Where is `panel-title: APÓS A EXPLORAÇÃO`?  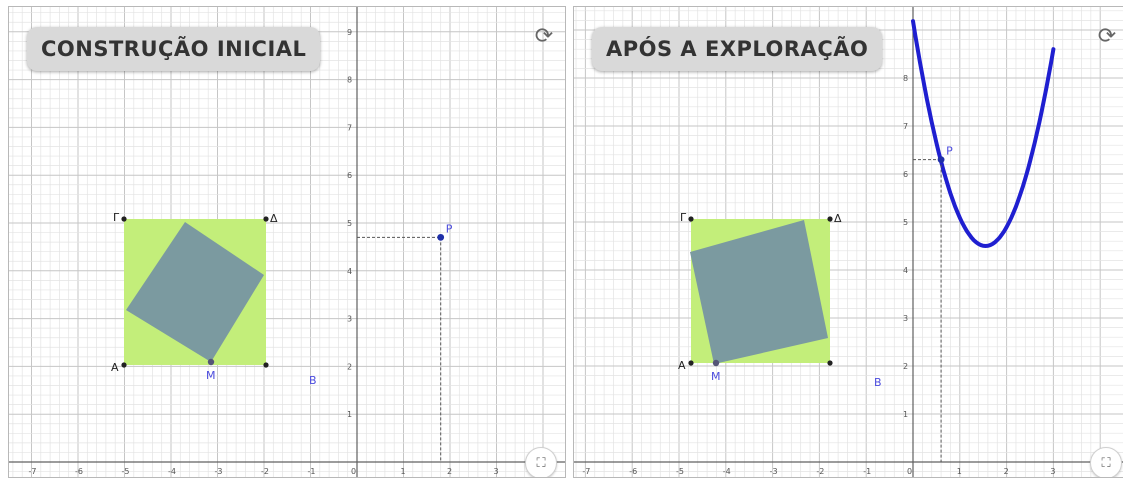
panel-title: APÓS A EXPLORAÇÃO is located at coordinates (737, 49).